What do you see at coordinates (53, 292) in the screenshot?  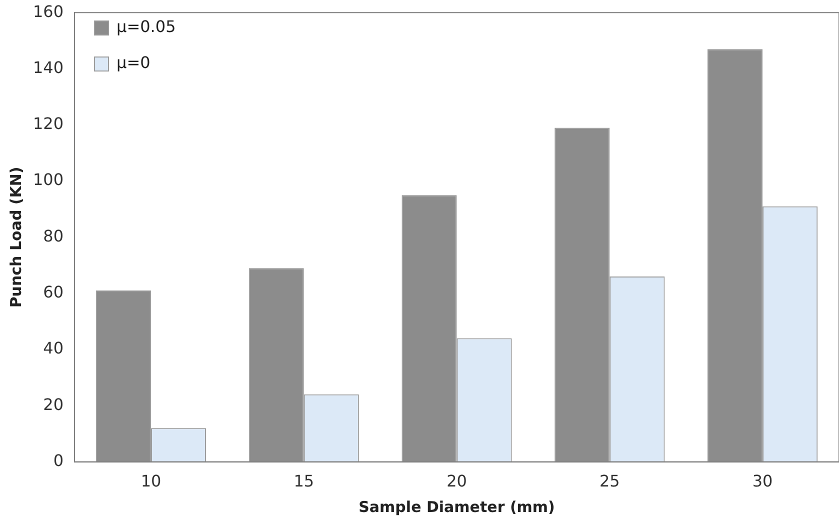 I see `y-tick-label: 60` at bounding box center [53, 292].